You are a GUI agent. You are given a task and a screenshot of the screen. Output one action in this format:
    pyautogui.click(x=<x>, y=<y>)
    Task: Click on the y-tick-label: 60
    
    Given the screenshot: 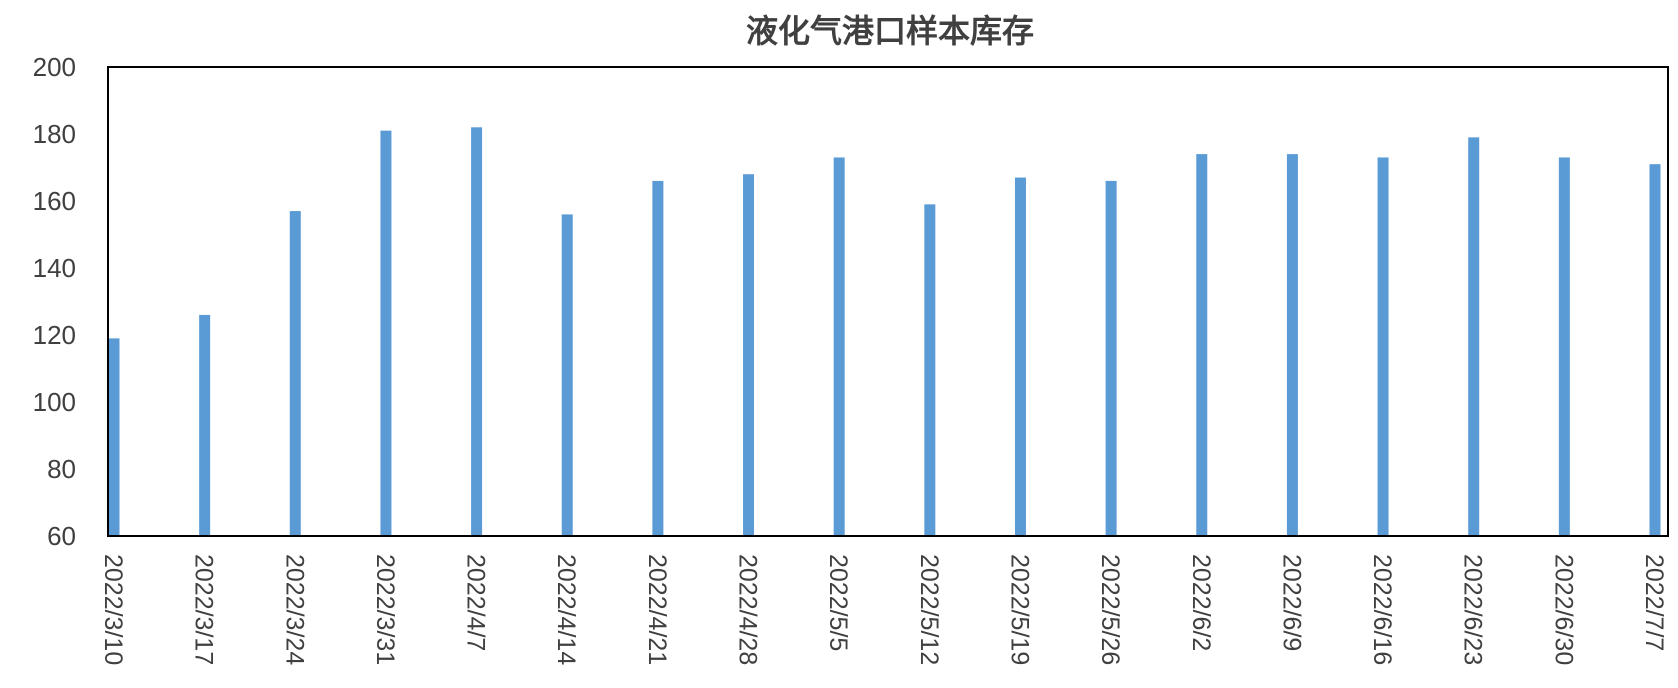 What is the action you would take?
    pyautogui.click(x=61, y=536)
    